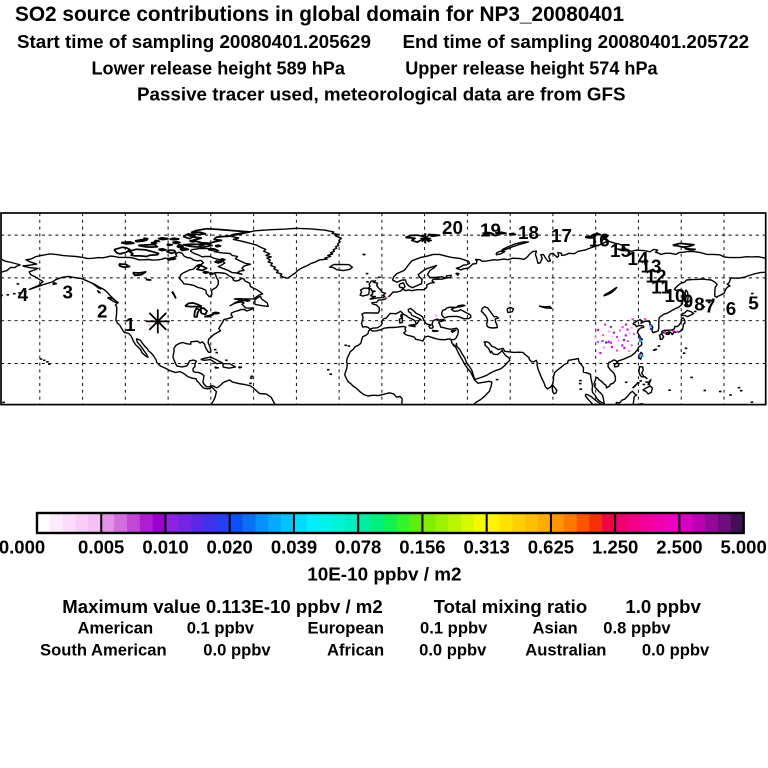  Describe the element at coordinates (452, 227) in the screenshot. I see `svg-text: 20` at that location.